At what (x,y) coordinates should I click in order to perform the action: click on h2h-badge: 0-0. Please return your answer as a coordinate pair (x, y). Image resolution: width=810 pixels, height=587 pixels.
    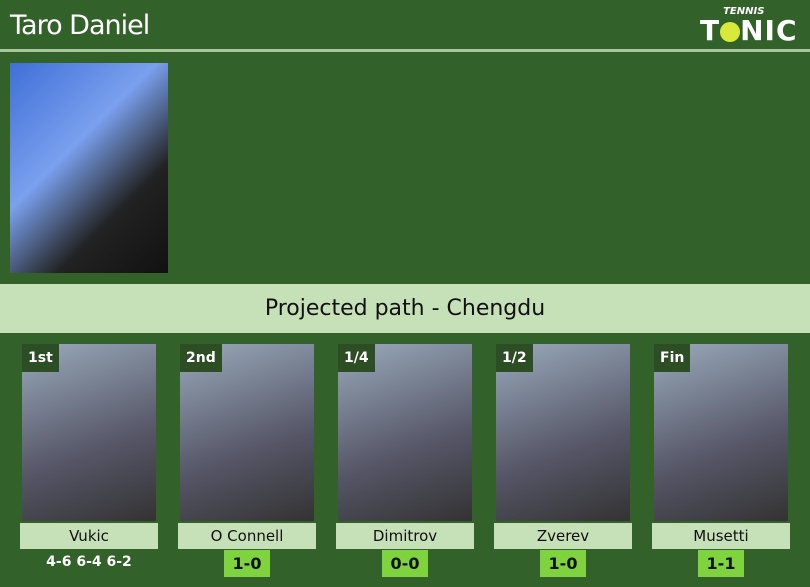
    Looking at the image, I should click on (405, 563).